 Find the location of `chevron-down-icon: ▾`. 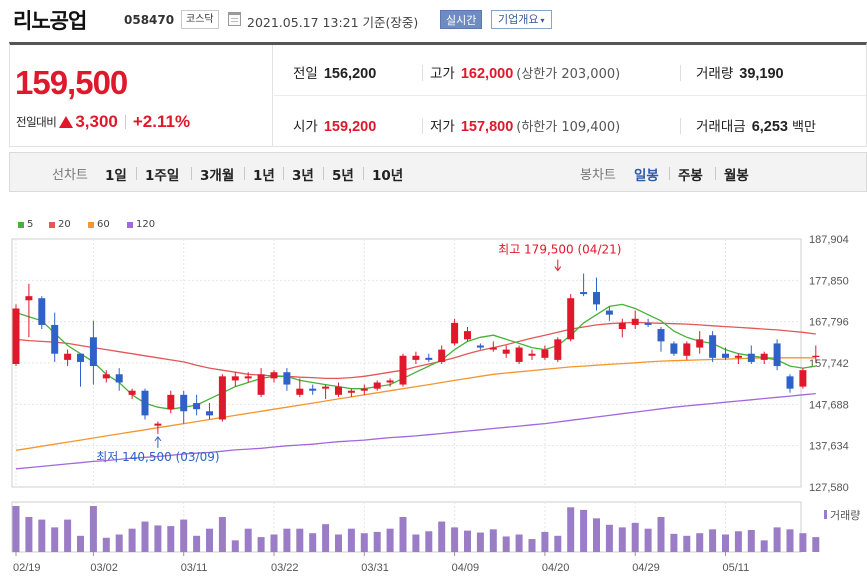

chevron-down-icon: ▾ is located at coordinates (542, 20).